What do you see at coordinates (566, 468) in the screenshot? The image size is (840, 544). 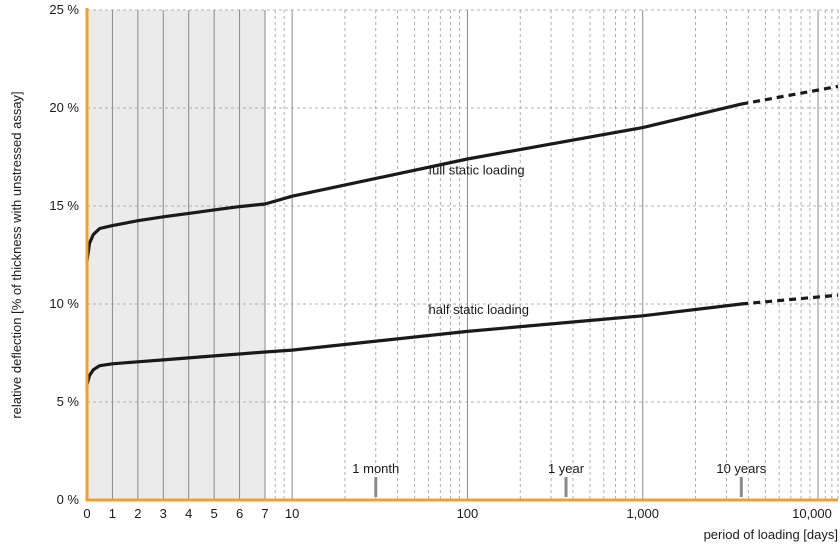 I see `annotation-label: 1 year` at bounding box center [566, 468].